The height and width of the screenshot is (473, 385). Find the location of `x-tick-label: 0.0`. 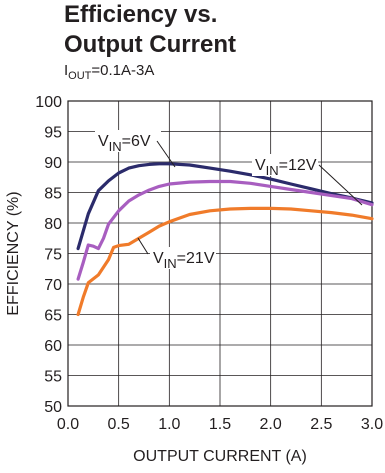

x-tick-label: 0.0 is located at coordinates (68, 424).